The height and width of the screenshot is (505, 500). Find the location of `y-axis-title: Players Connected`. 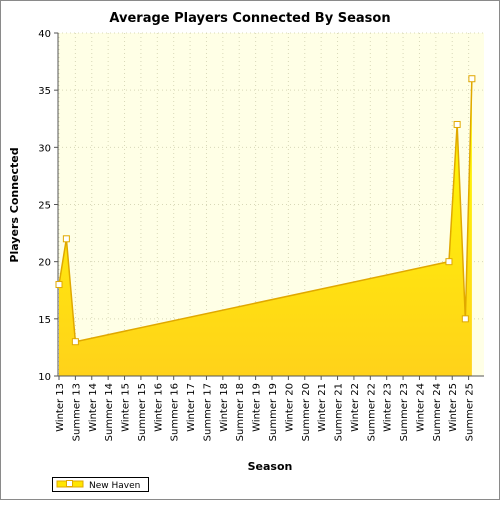

y-axis-title: Players Connected is located at coordinates (14, 204).